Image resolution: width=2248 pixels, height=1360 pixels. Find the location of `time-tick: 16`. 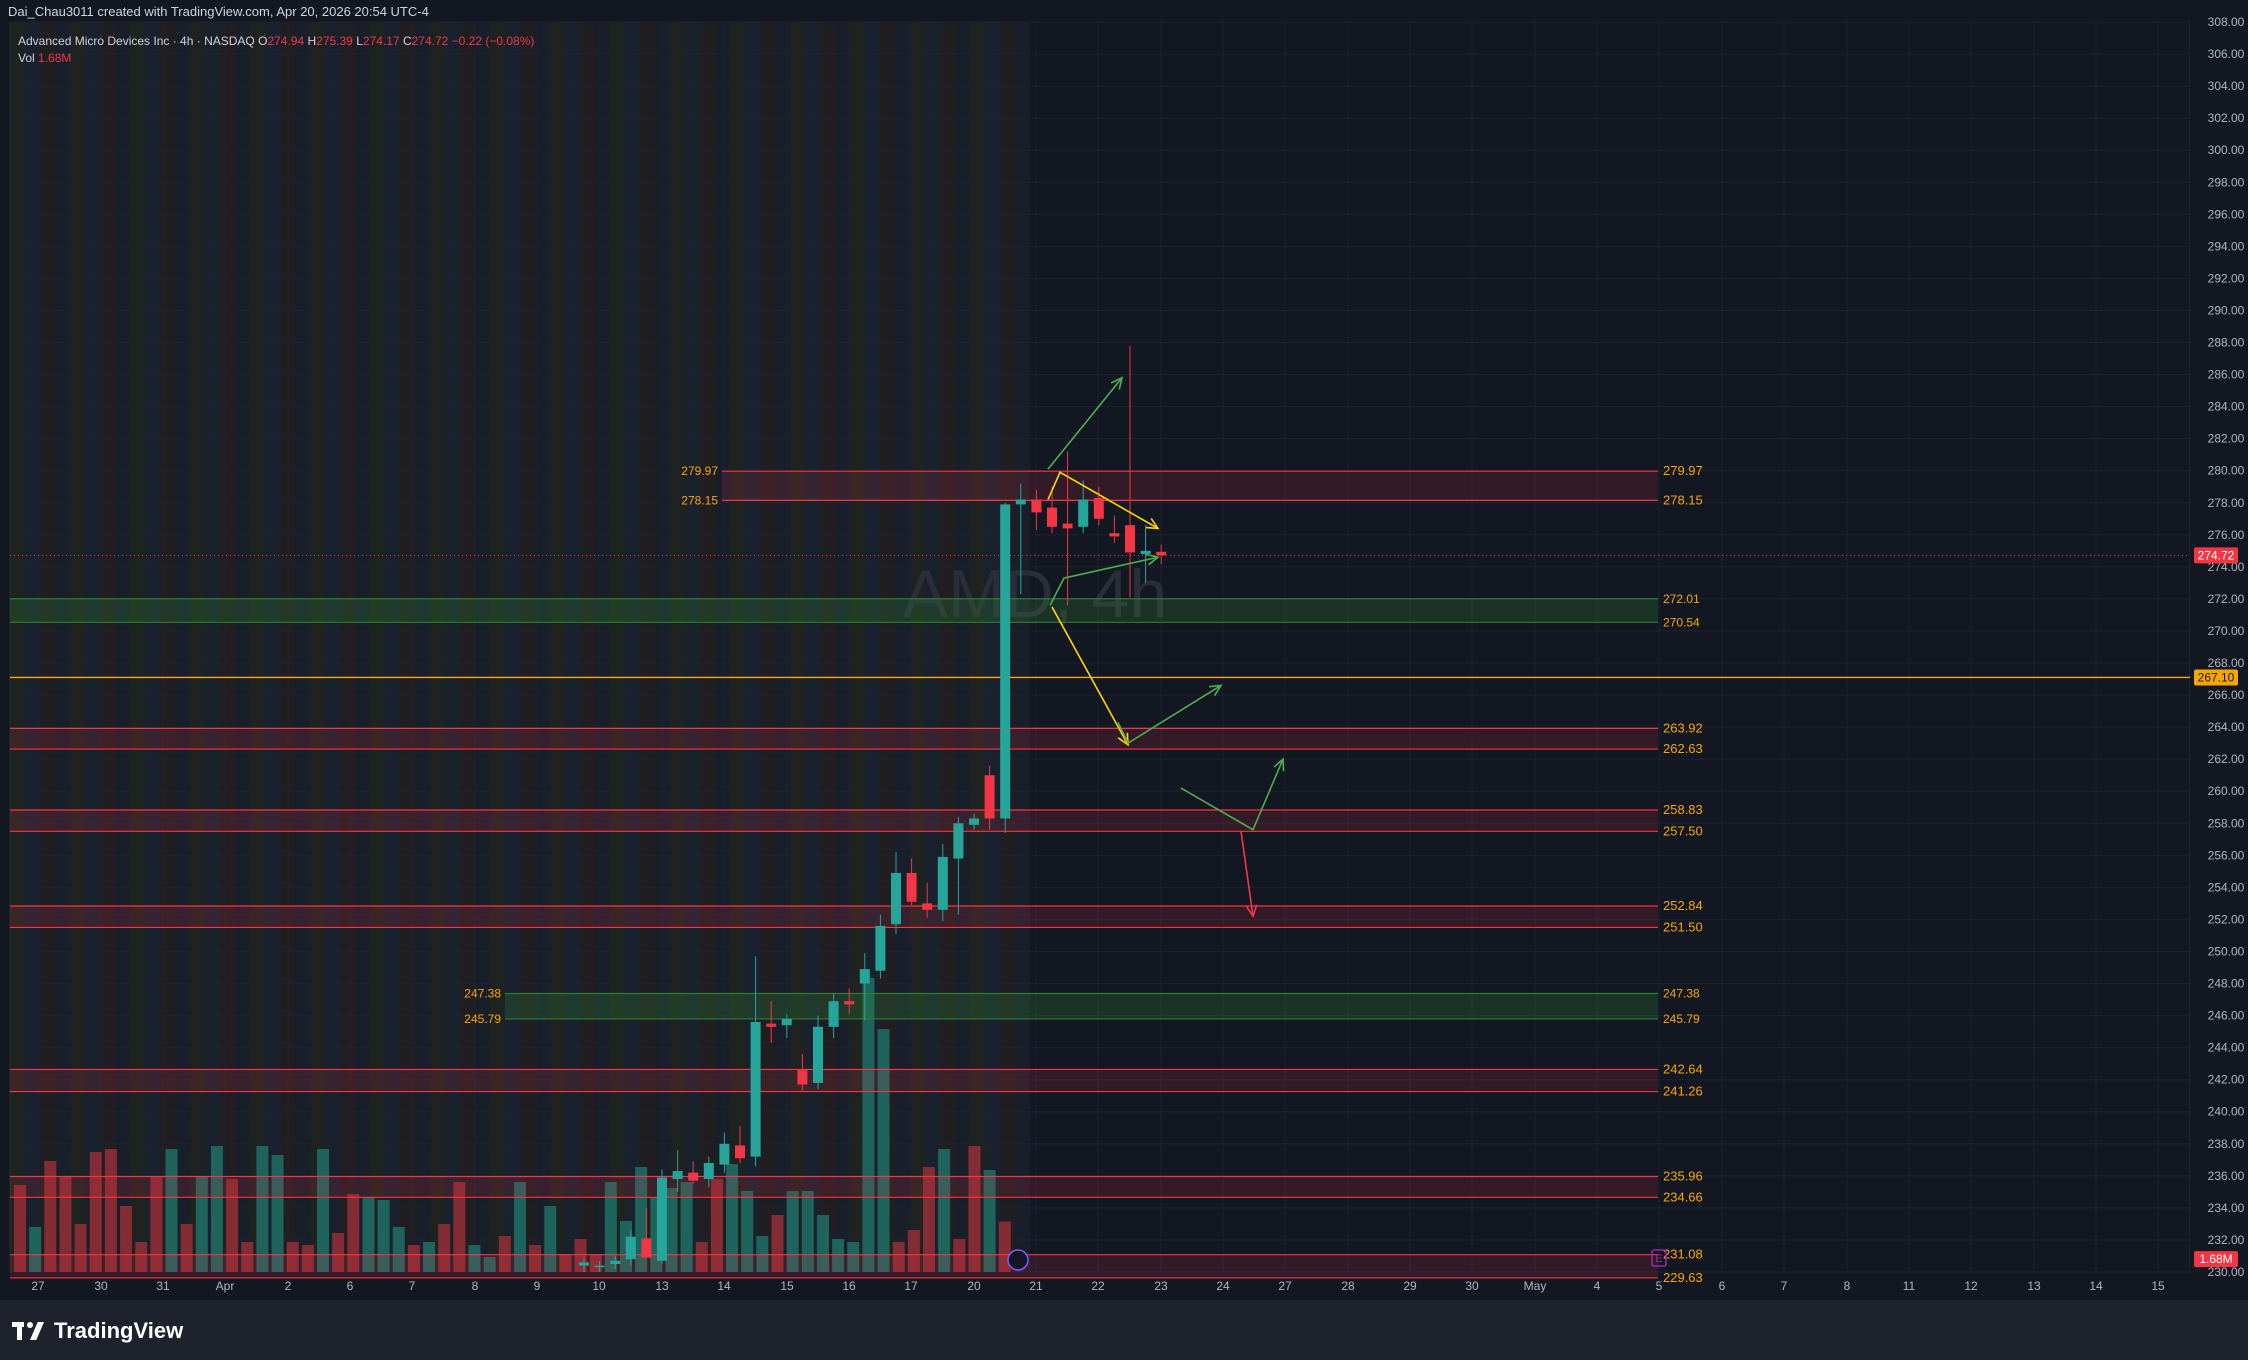

time-tick: 16 is located at coordinates (849, 1286).